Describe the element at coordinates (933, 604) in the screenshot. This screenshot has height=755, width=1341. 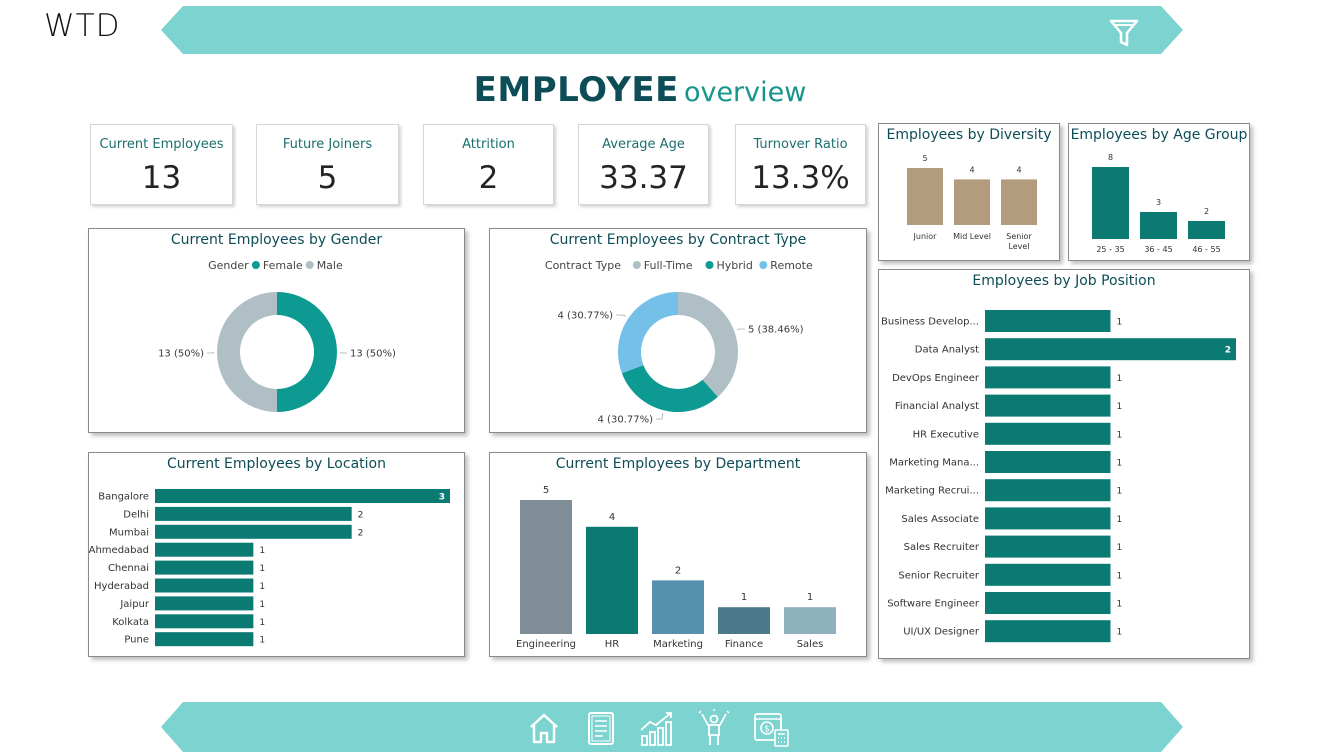
I see `category-label: Software Engineer` at that location.